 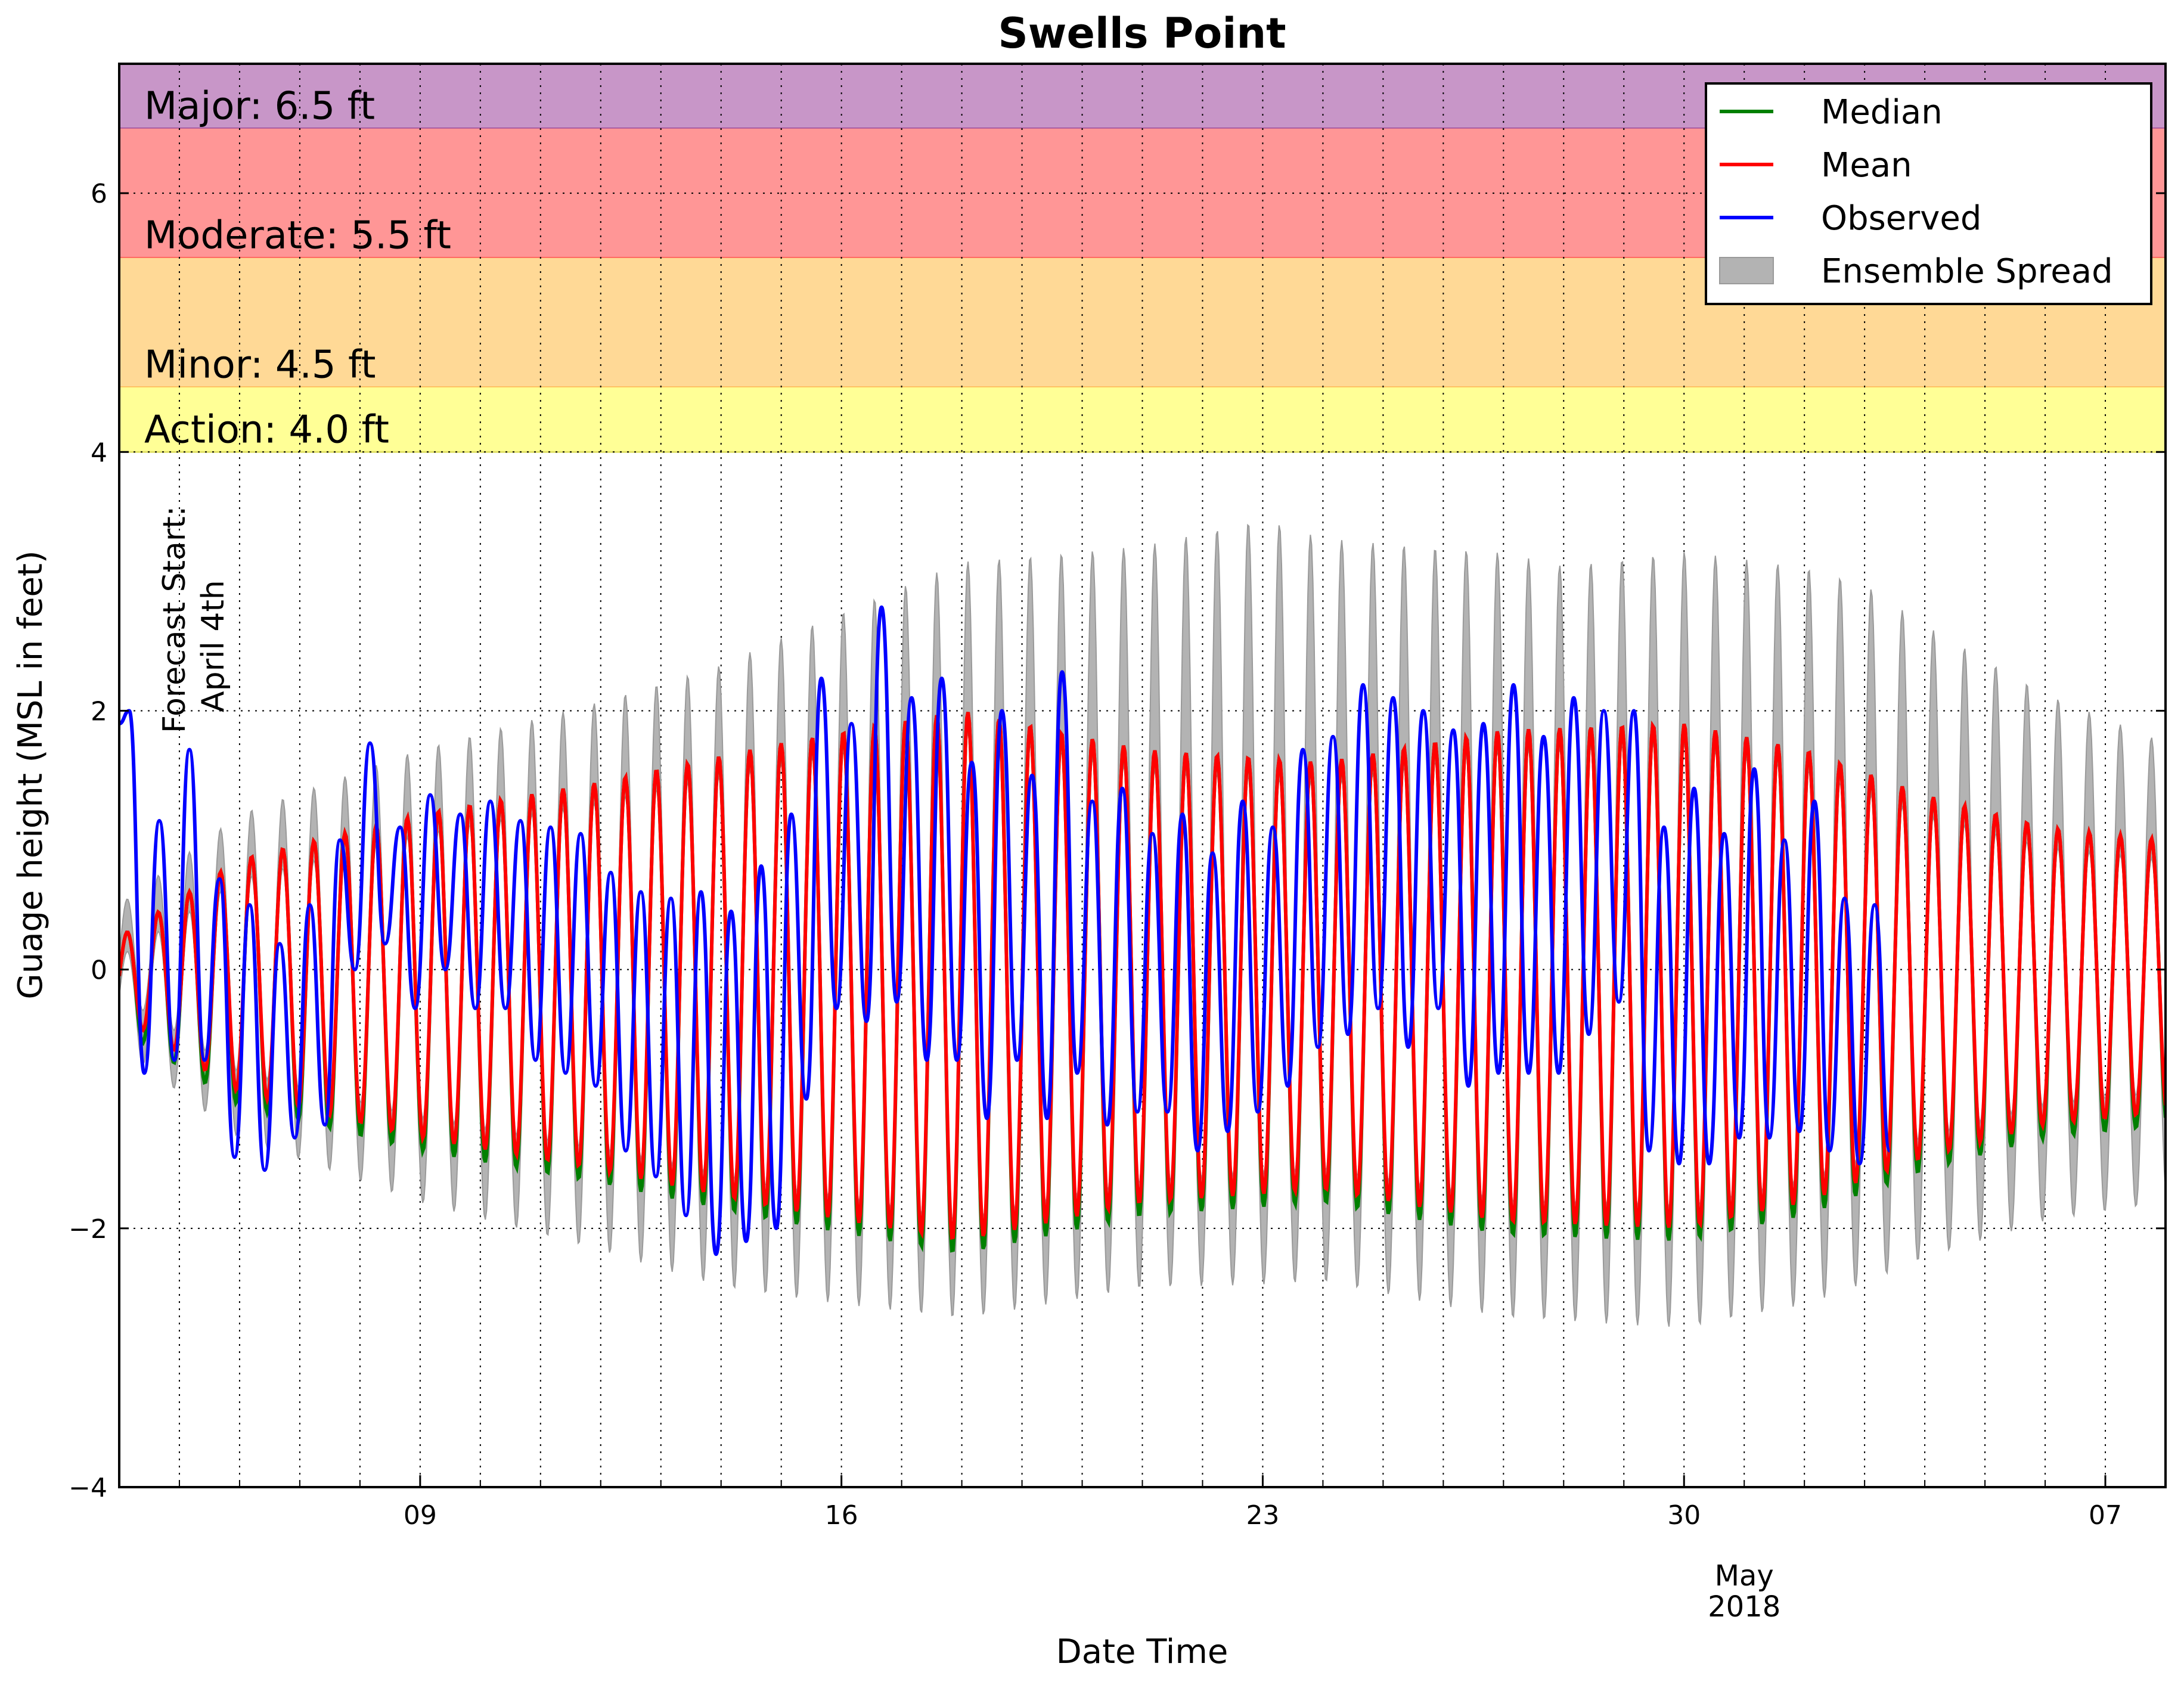 What do you see at coordinates (1746, 270) in the screenshot?
I see `legend-swatch-spread` at bounding box center [1746, 270].